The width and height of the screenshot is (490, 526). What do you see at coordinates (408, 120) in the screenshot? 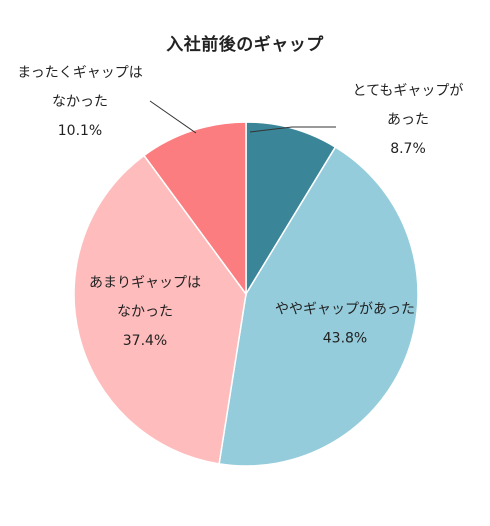
I see `slice-category-label-1: あった` at bounding box center [408, 120].